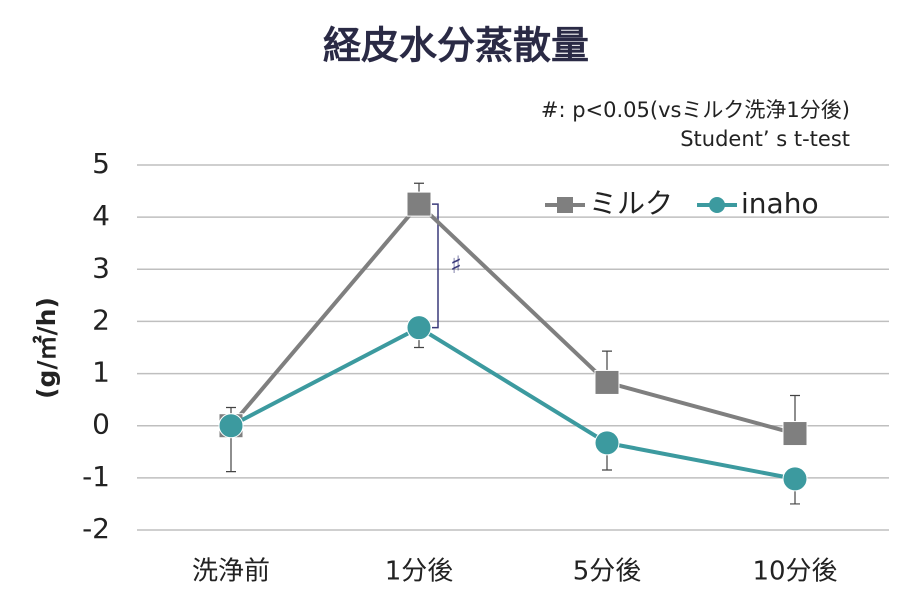 Image resolution: width=912 pixels, height=611 pixels. Describe the element at coordinates (607, 572) in the screenshot. I see `x-tick-label: 5分後` at that location.